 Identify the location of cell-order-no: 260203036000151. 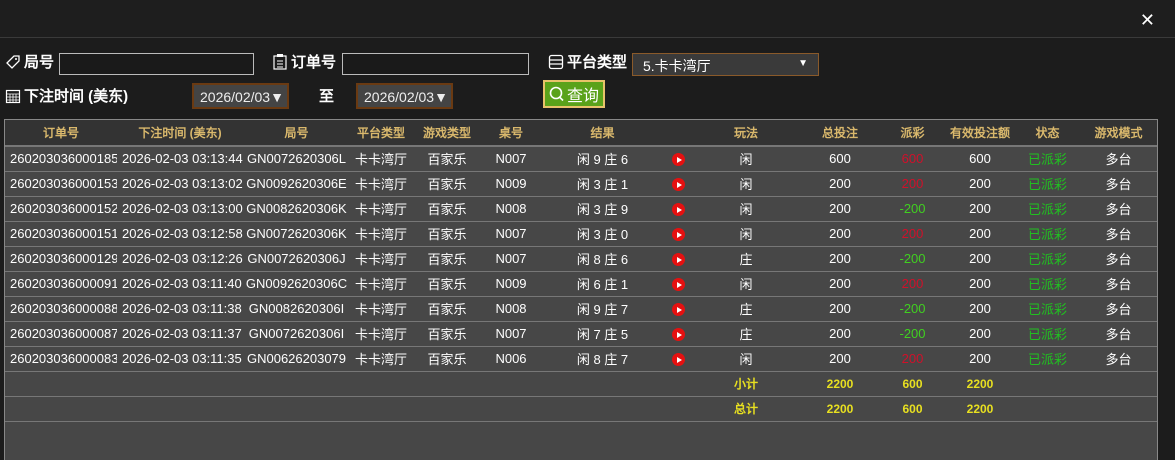
(61, 234).